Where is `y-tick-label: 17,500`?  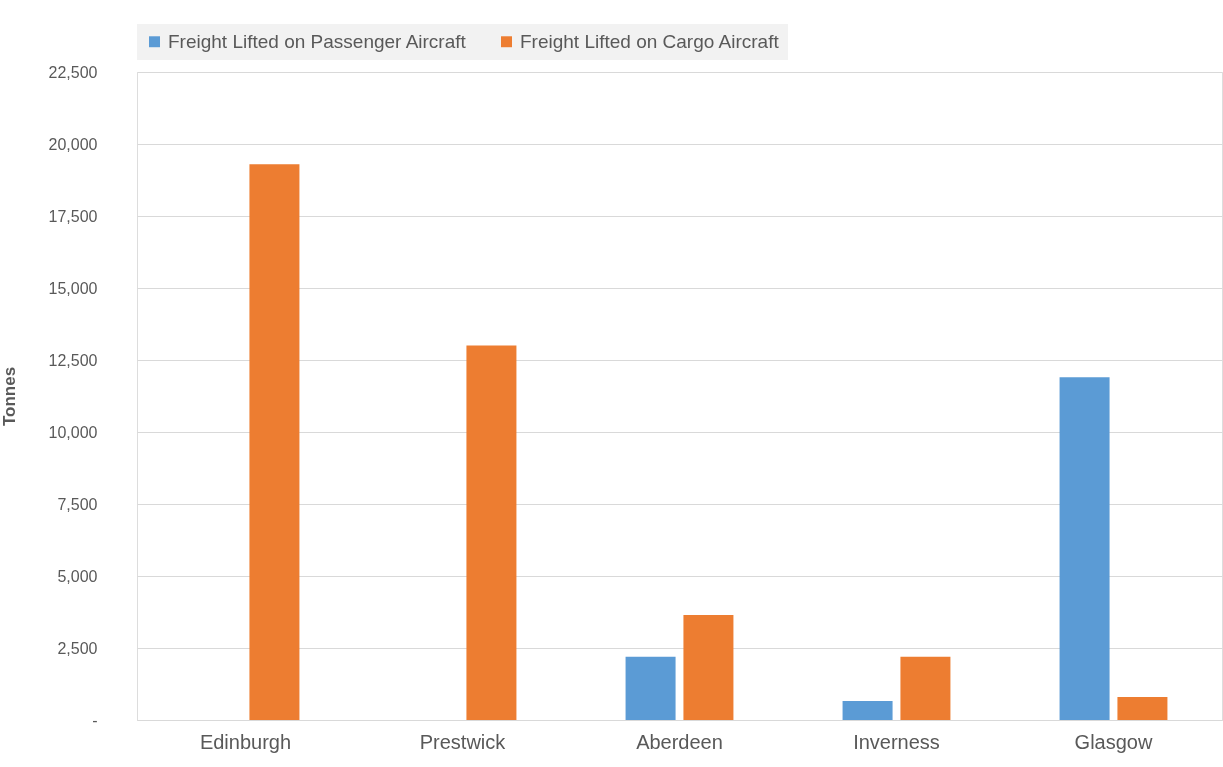
y-tick-label: 17,500 is located at coordinates (73, 216).